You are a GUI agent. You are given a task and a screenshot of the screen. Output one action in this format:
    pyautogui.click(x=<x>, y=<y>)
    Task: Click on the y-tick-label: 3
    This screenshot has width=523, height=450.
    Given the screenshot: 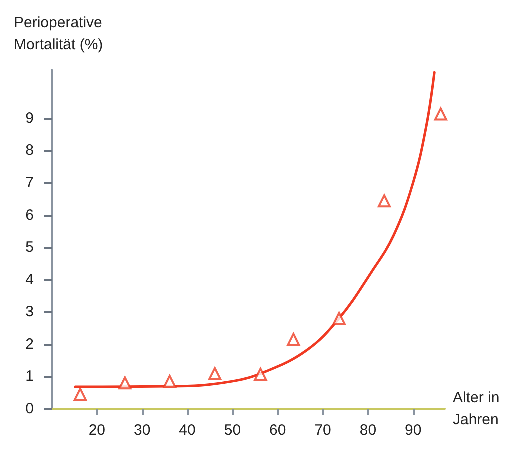 What is the action you would take?
    pyautogui.click(x=30, y=312)
    